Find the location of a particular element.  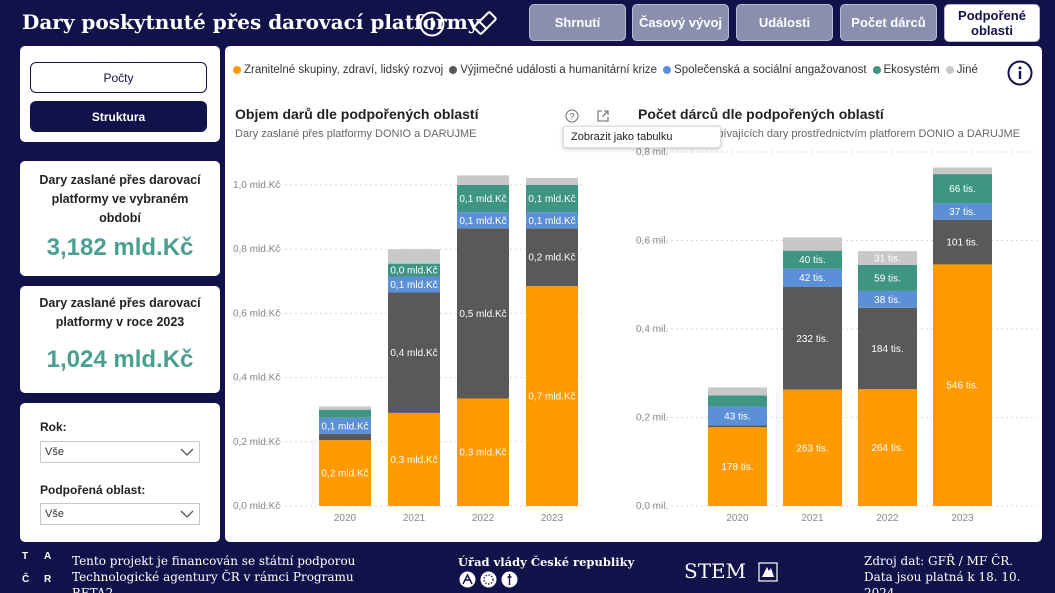

tab-time-trend: Časový vývoj is located at coordinates (680, 22).